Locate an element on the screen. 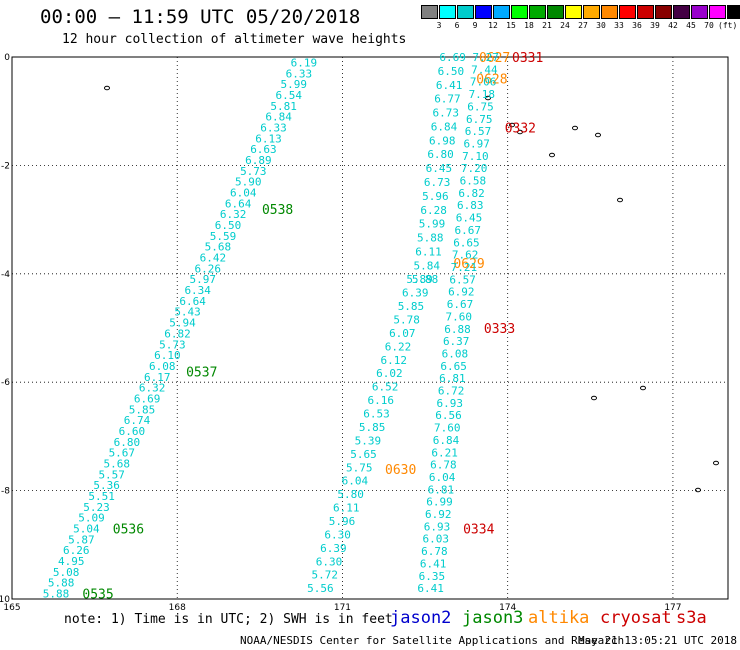  wave-height-value: 5.59 is located at coordinates (223, 236).